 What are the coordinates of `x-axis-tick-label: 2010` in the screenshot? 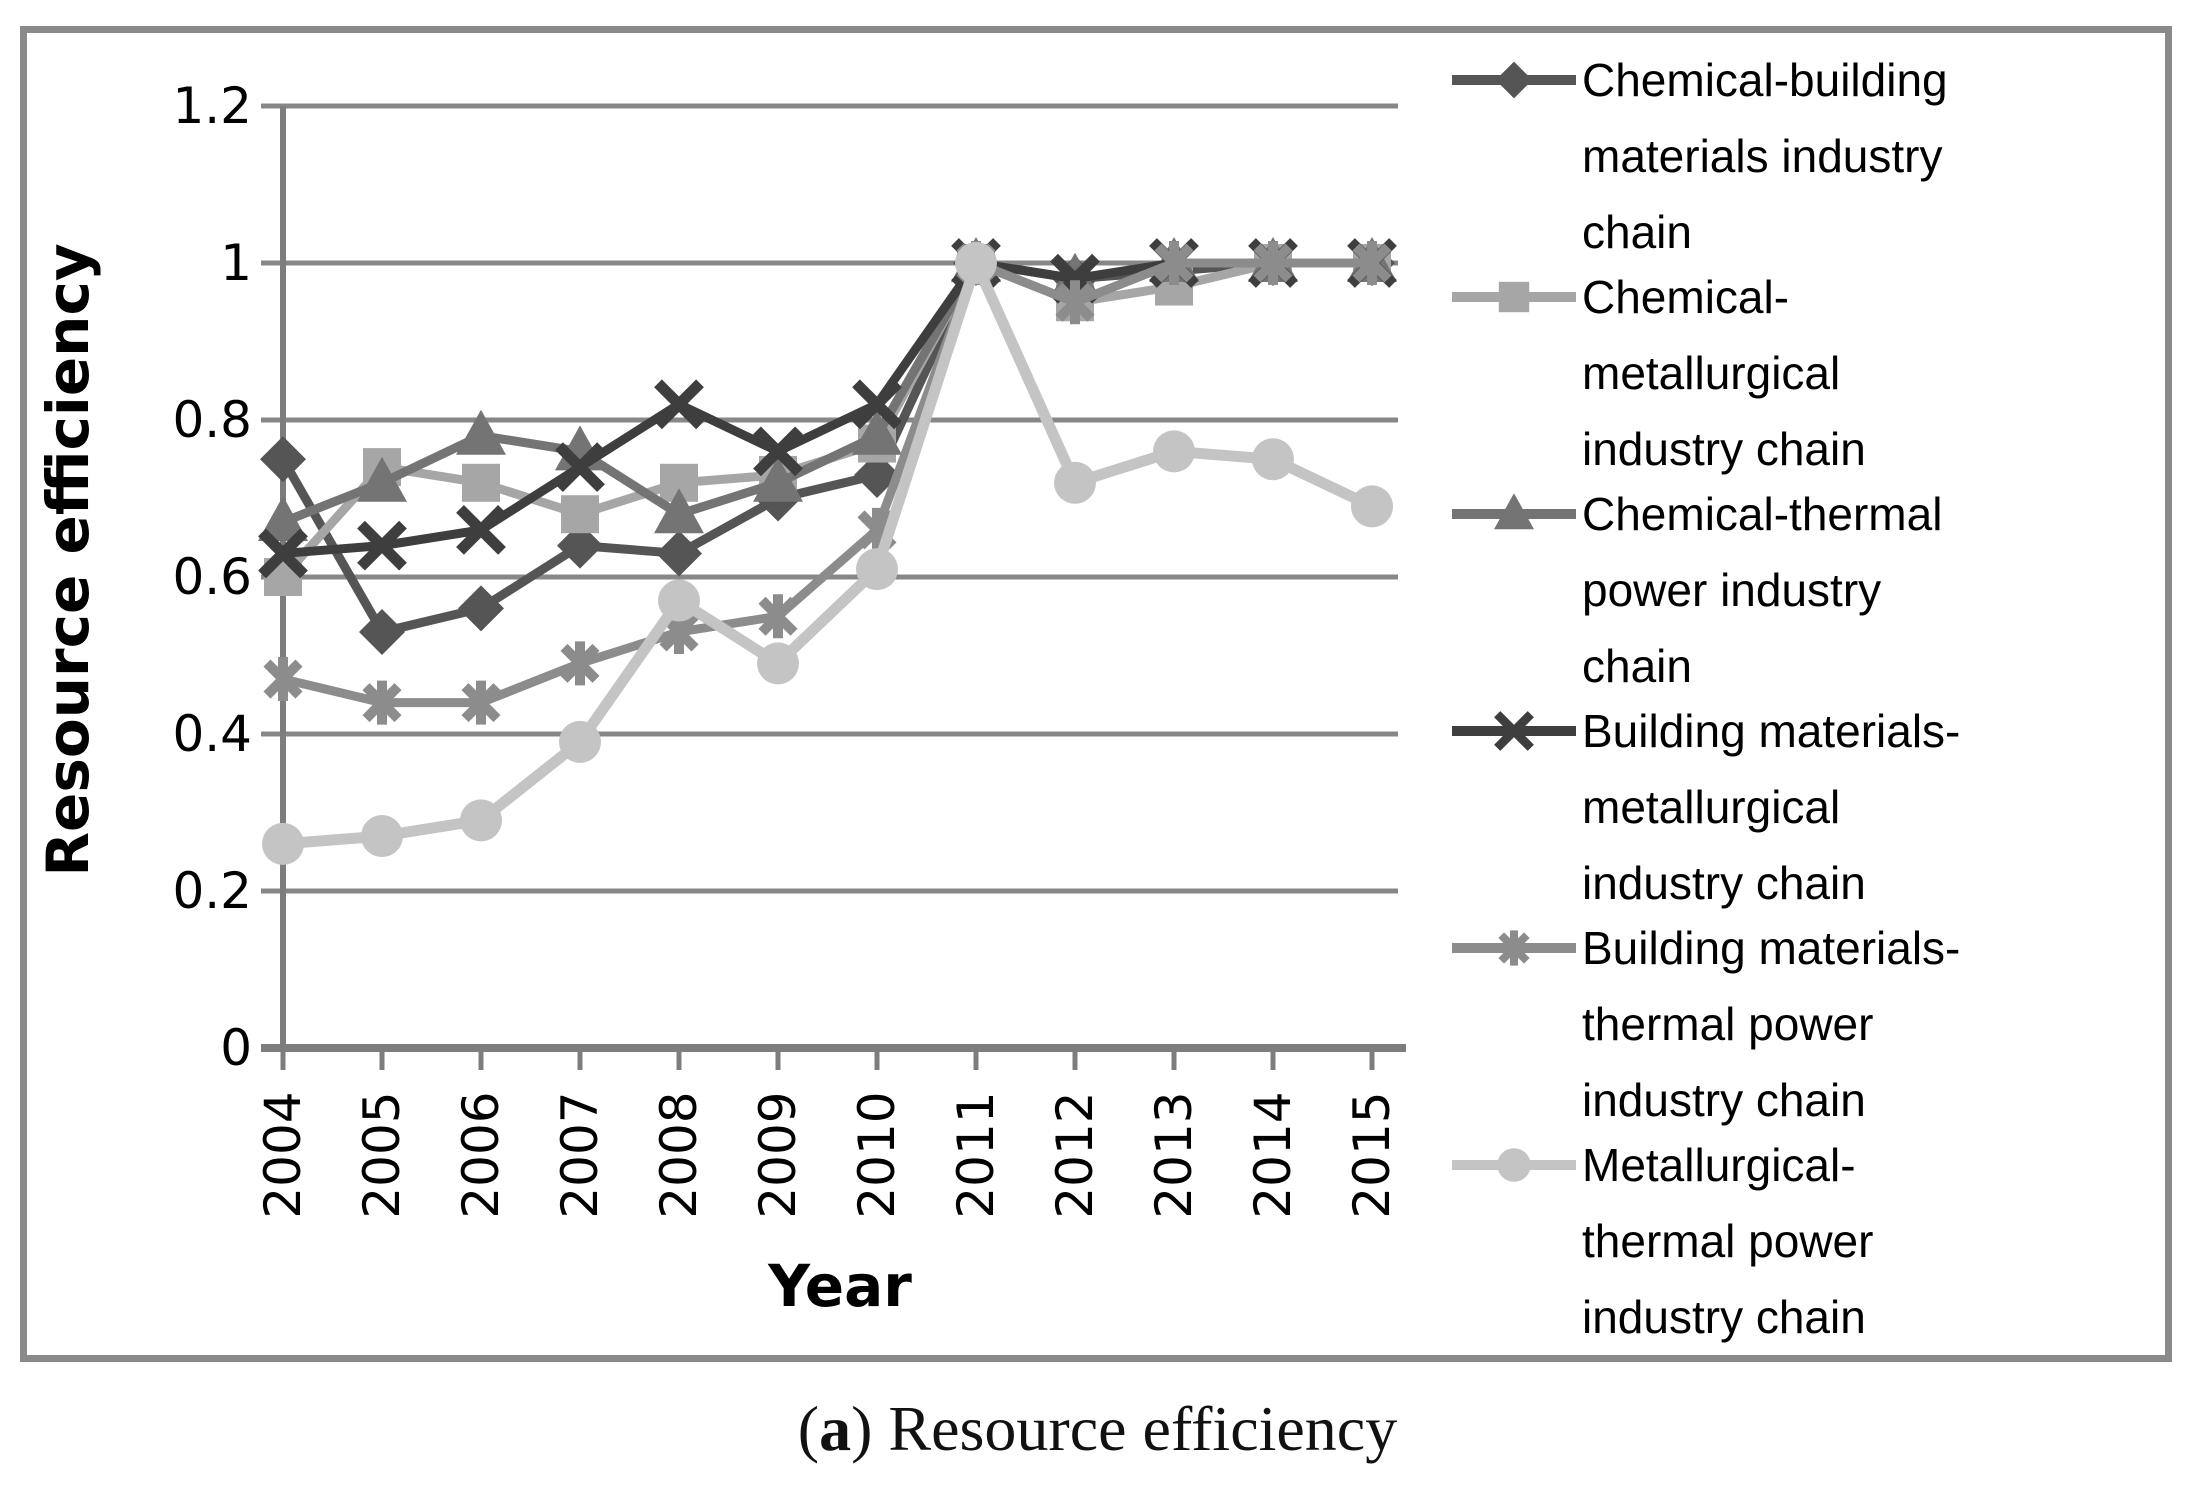 It's located at (877, 1155).